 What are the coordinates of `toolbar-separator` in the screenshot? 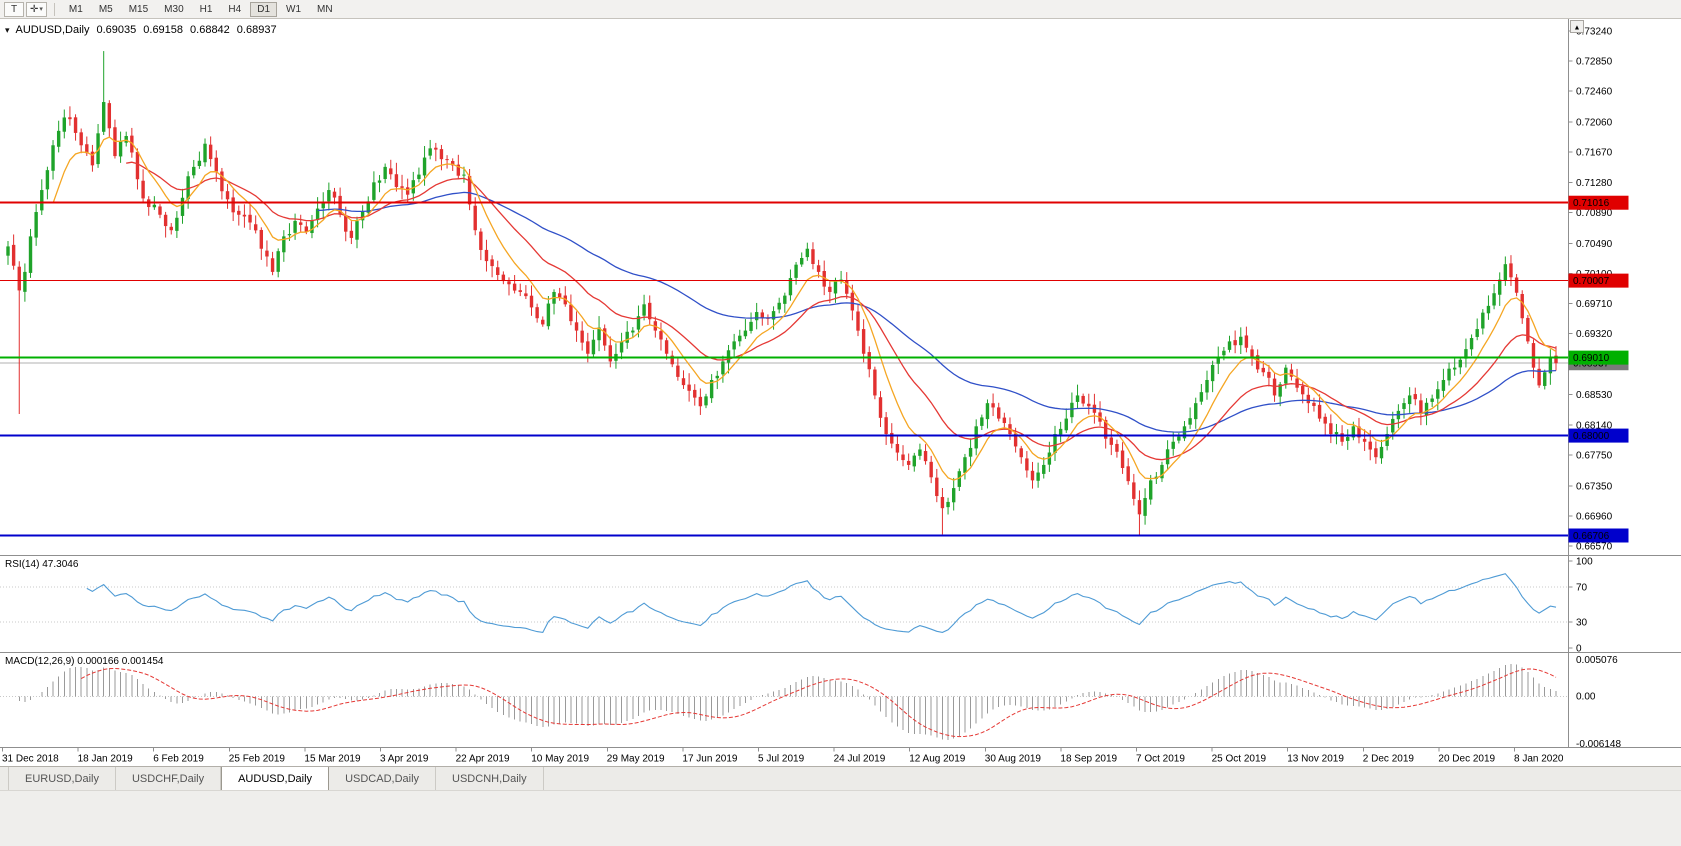 It's located at (54, 9).